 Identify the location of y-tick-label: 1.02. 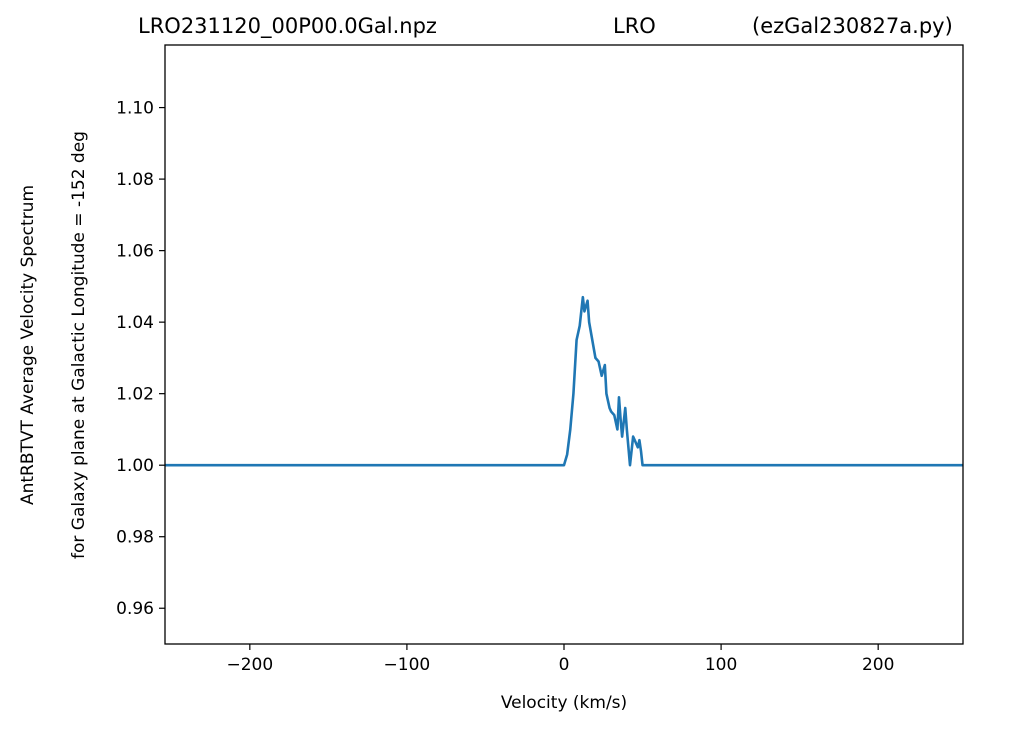
(135, 395).